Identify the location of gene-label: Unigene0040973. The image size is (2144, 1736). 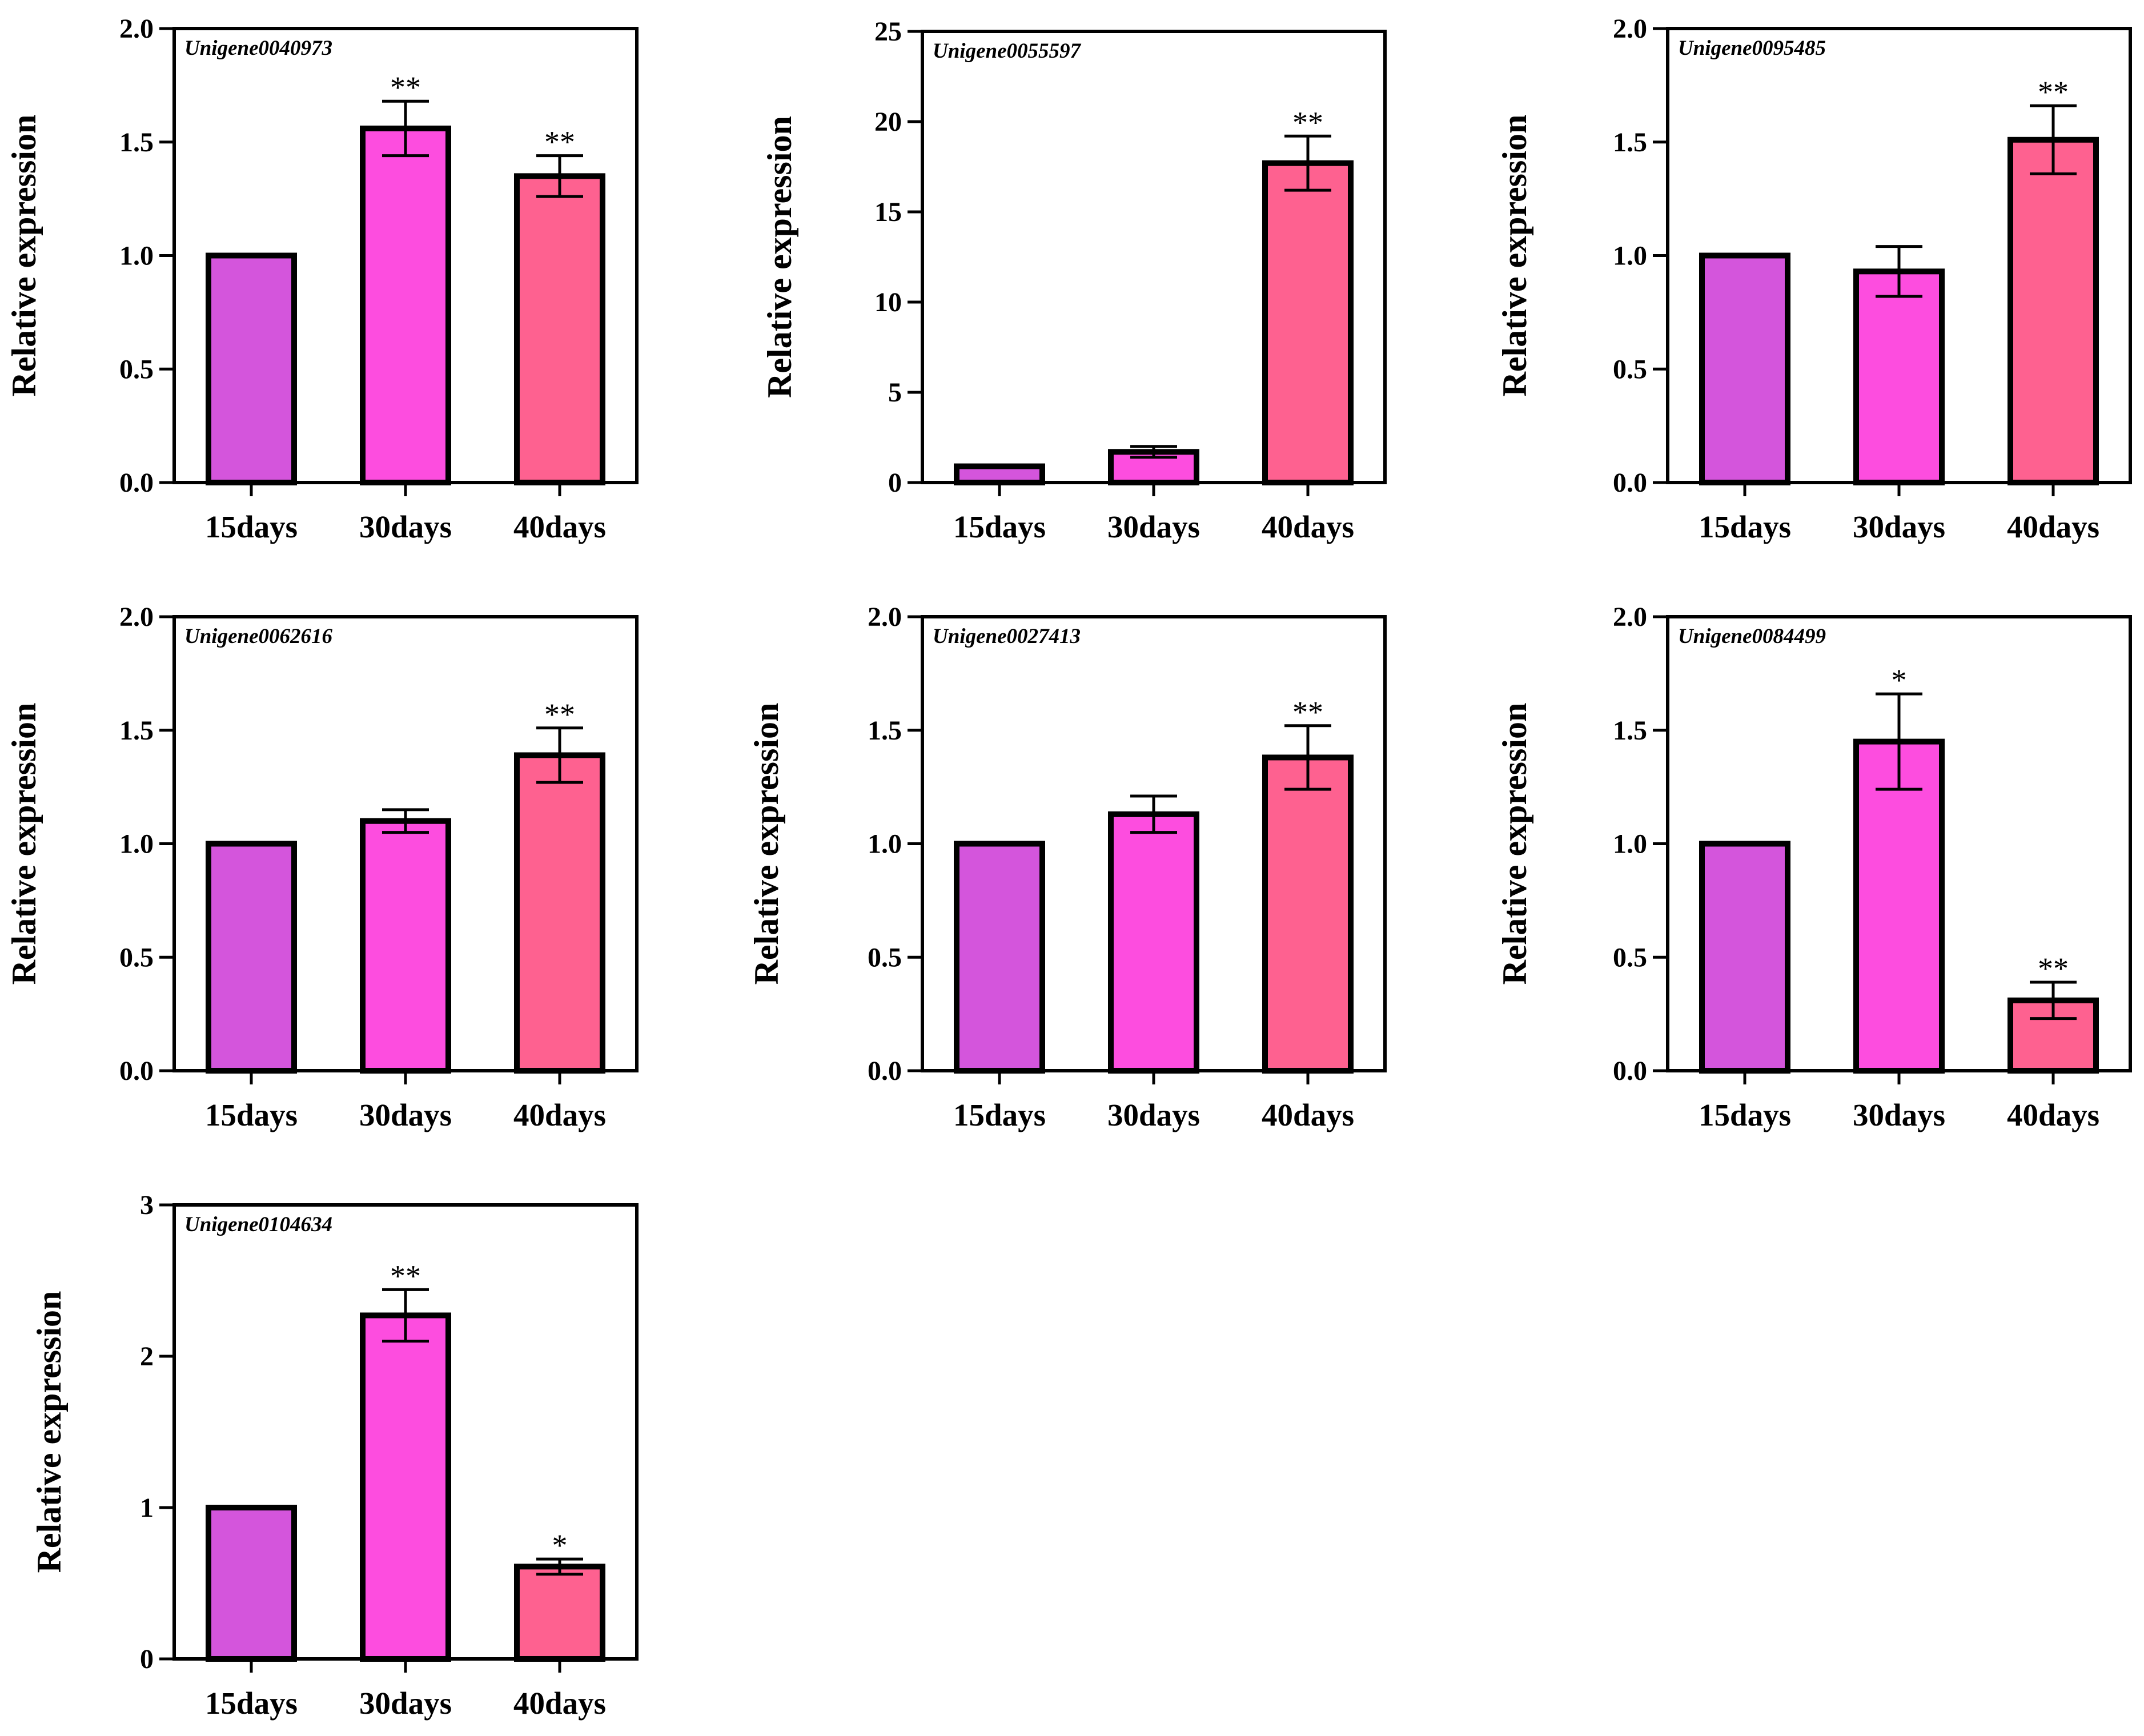
(258, 48).